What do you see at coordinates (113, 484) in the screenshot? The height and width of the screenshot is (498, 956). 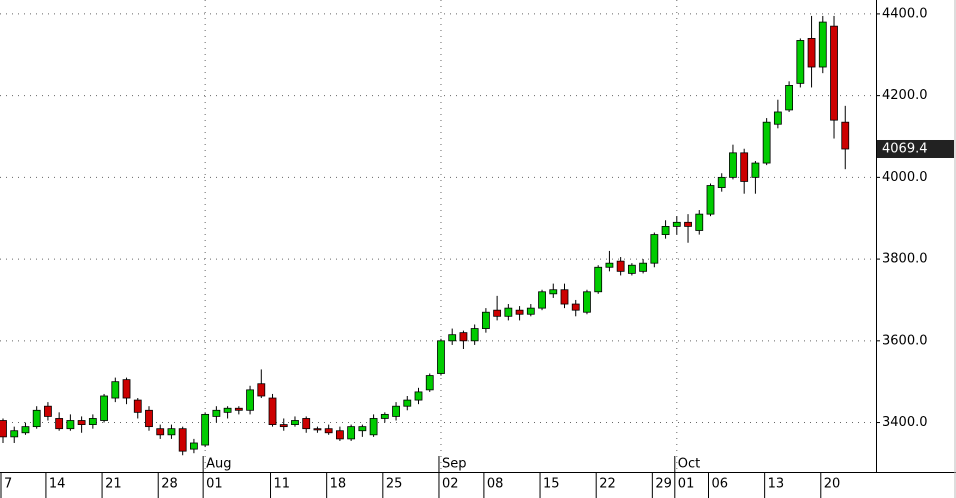 I see `x-tick-label: 21` at bounding box center [113, 484].